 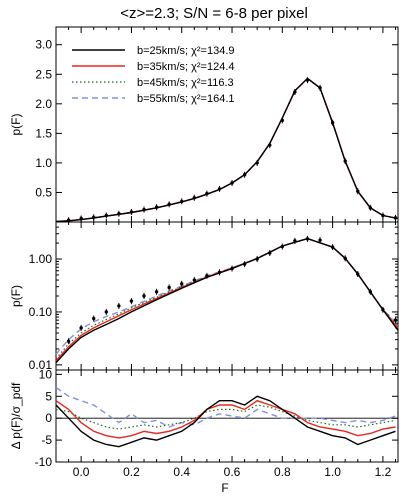 I want to click on x-tick-label: 0.4, so click(x=181, y=472).